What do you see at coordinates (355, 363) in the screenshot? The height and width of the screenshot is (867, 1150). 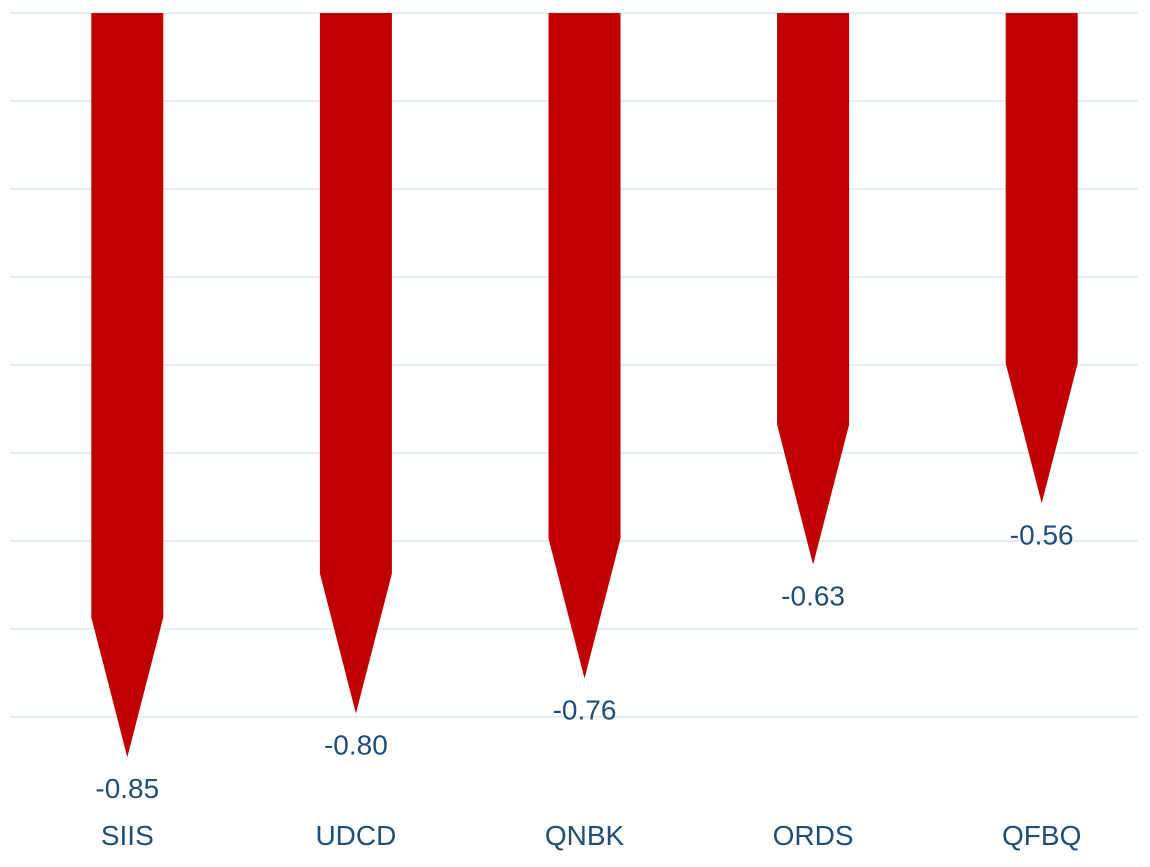 I see `bar-udcd` at bounding box center [355, 363].